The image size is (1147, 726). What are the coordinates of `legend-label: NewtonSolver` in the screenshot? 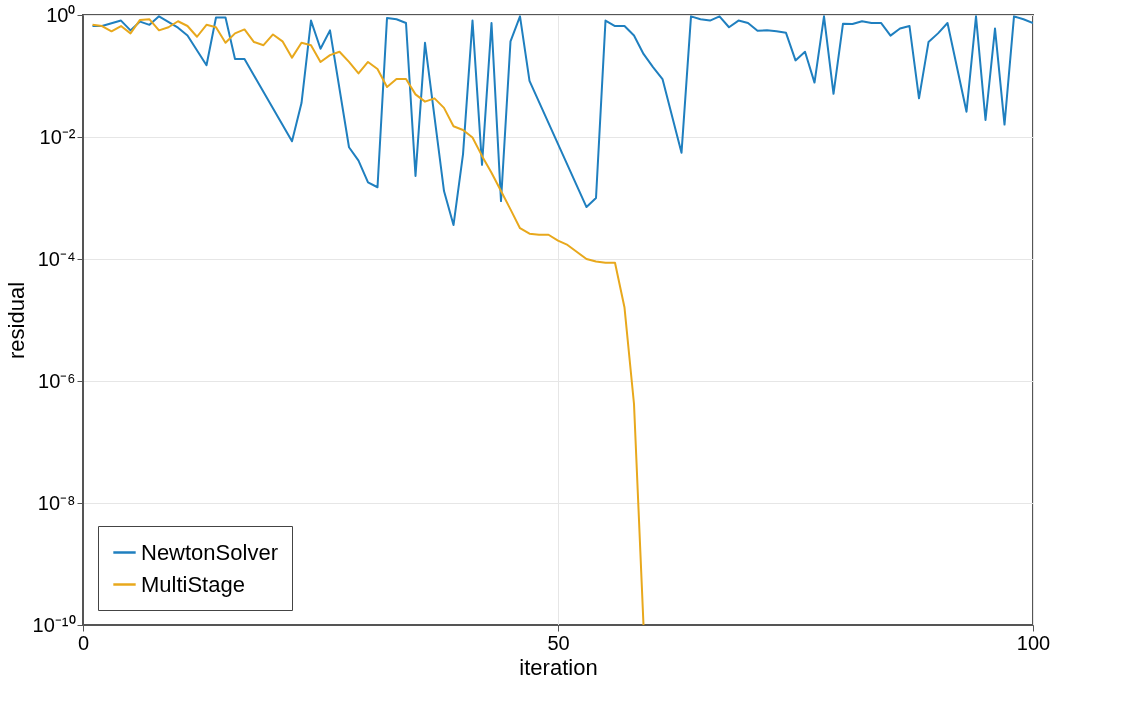 It's located at (209, 552).